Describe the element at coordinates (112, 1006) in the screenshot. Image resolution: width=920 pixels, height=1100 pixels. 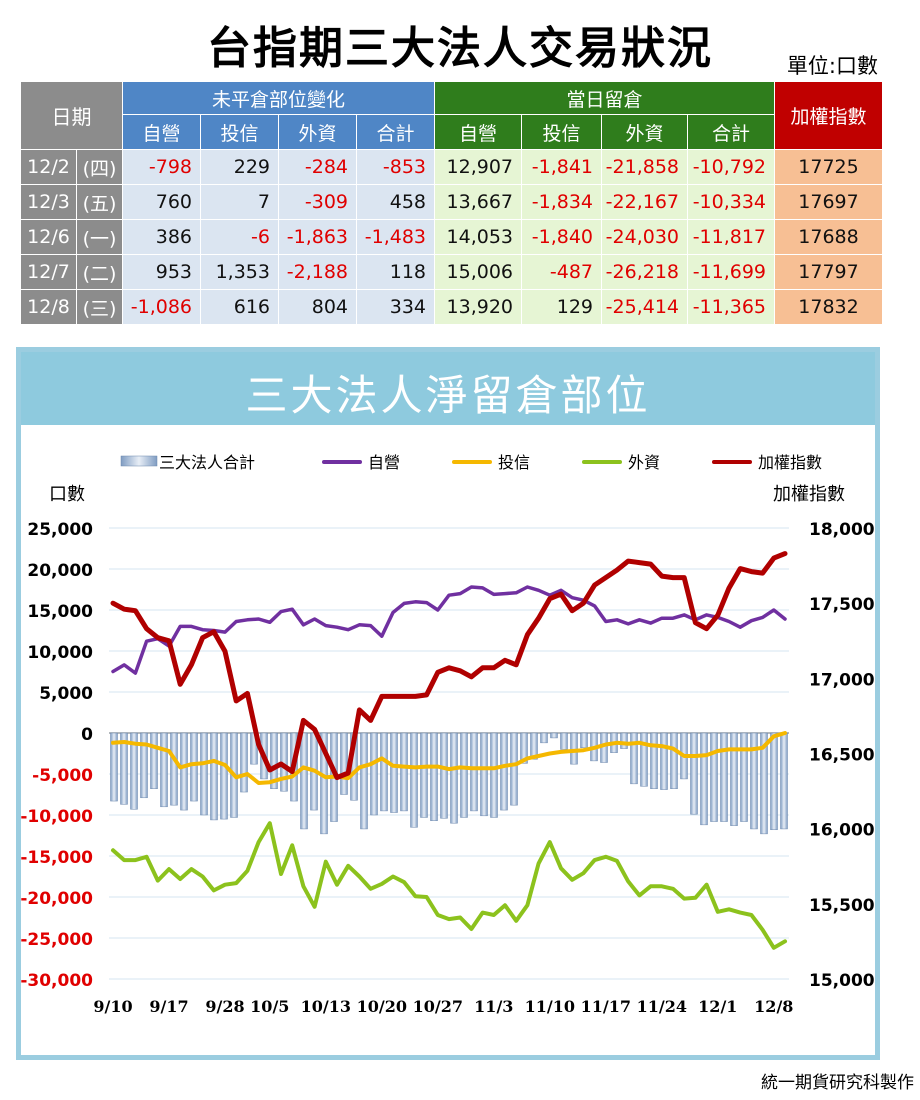
I see `x-tick-label: 9/10` at that location.